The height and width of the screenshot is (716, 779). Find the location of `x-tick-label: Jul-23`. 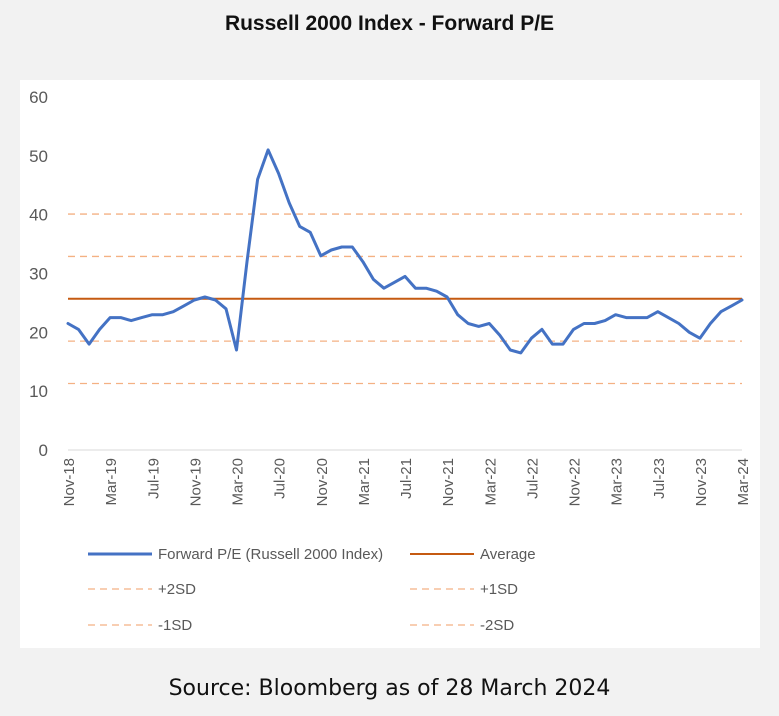

x-tick-label: Jul-23 is located at coordinates (659, 478).